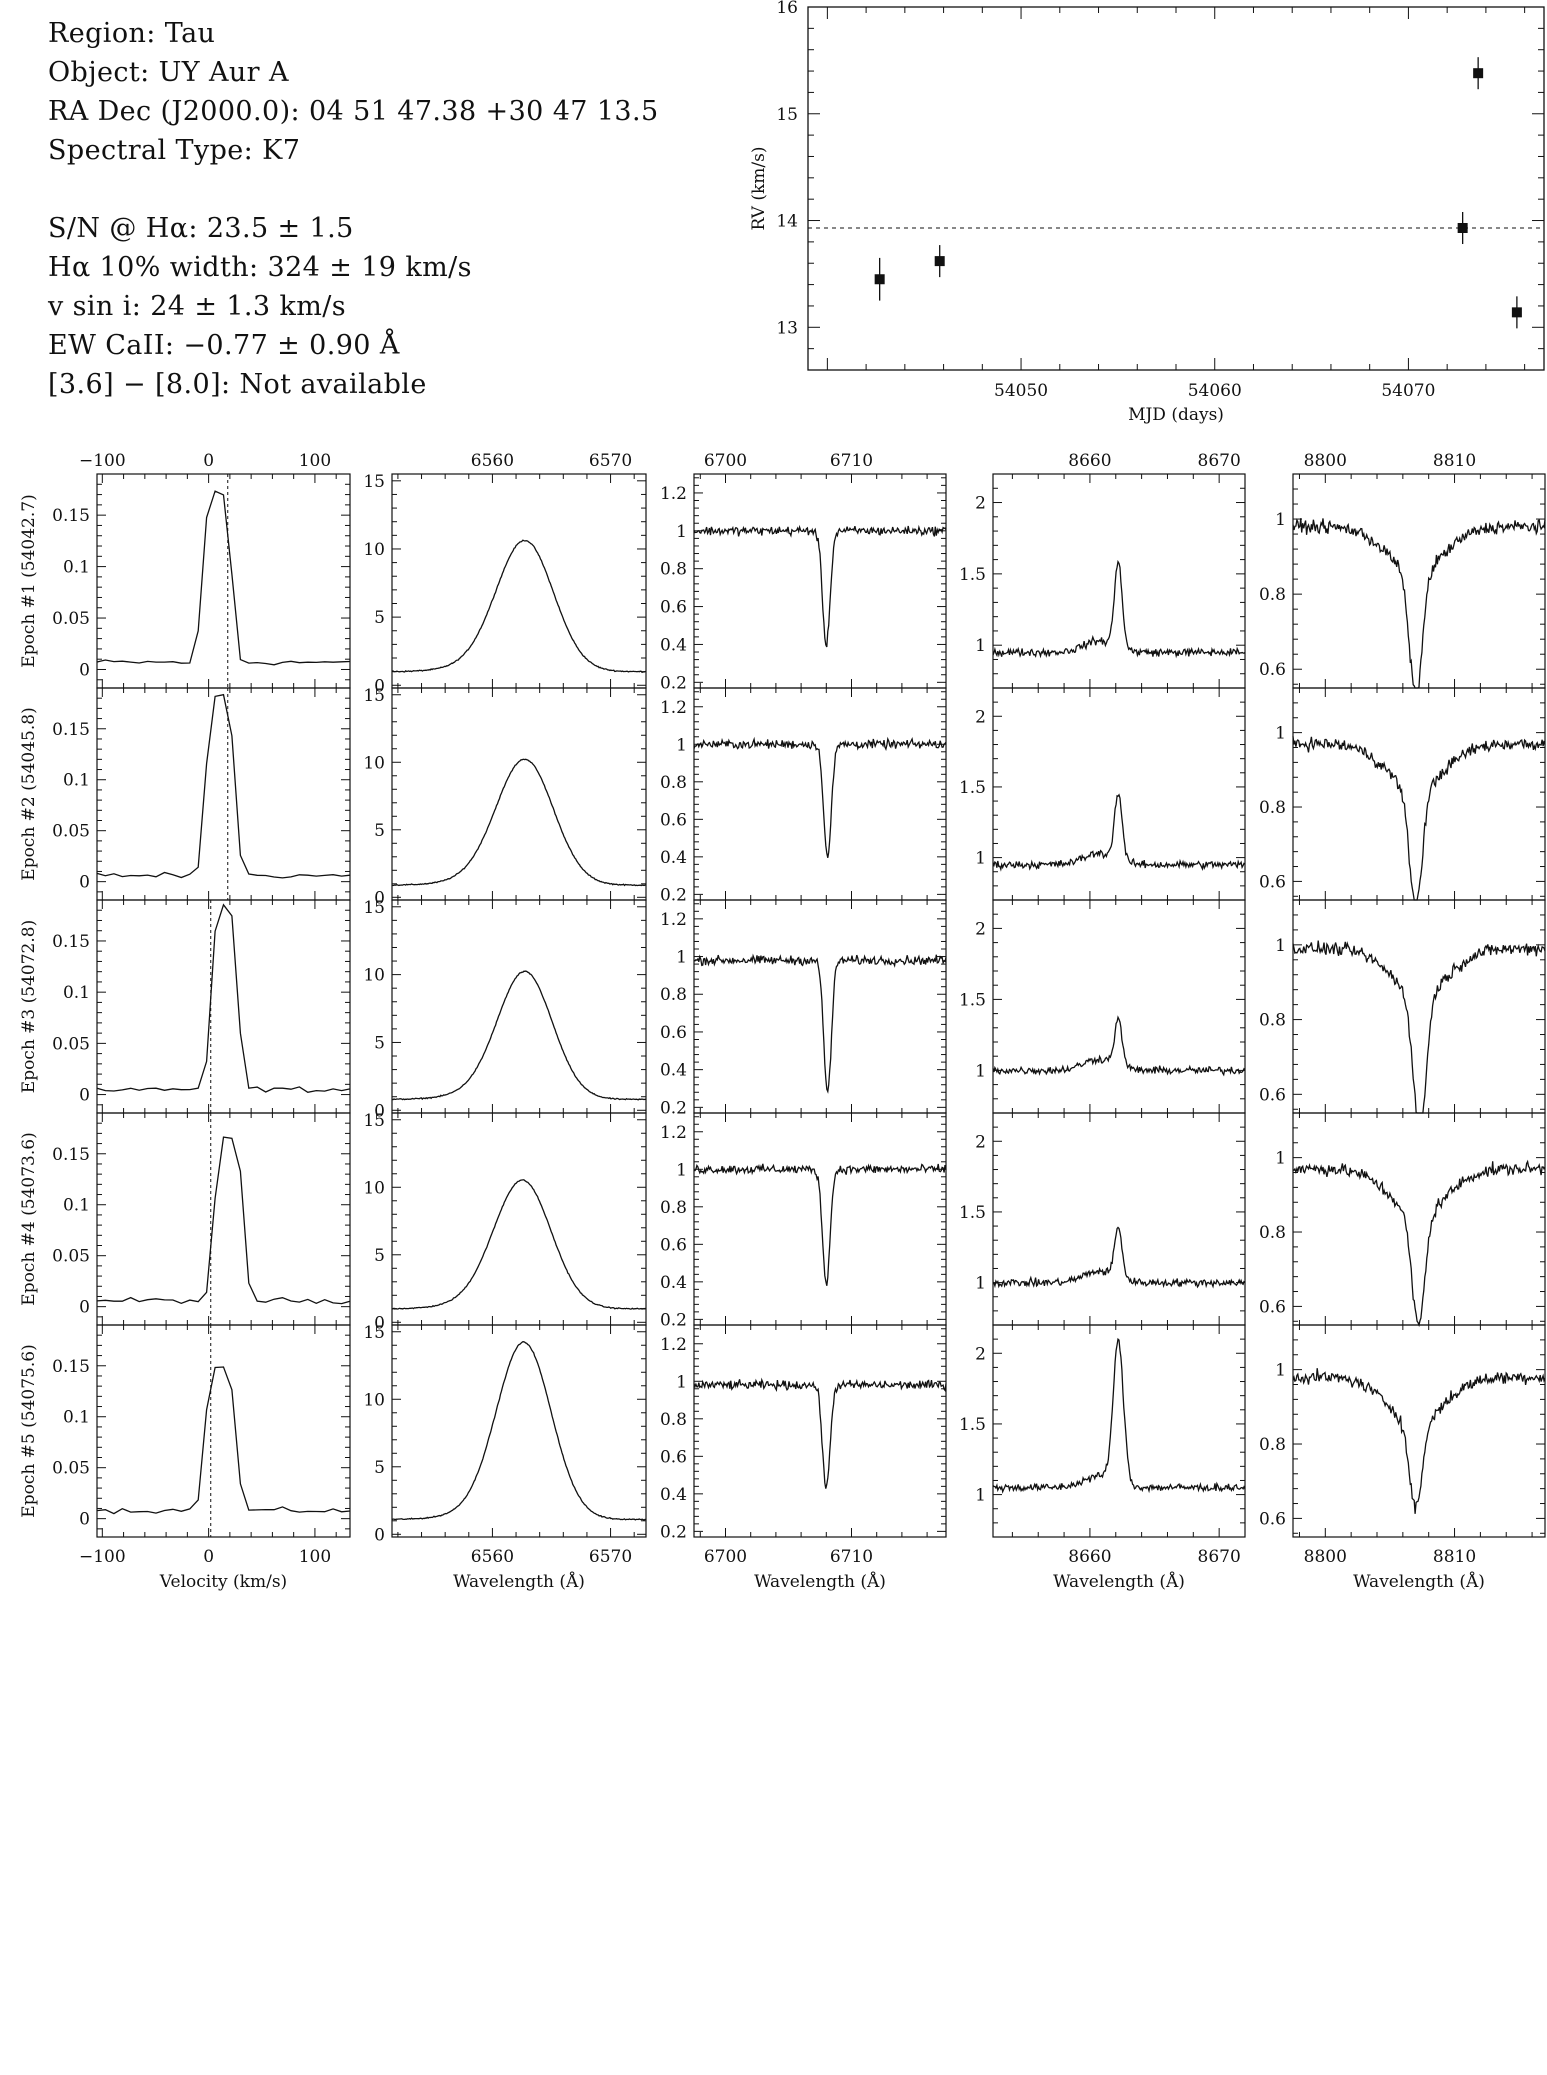 Image resolution: width=1547 pixels, height=2075 pixels. What do you see at coordinates (174, 150) in the screenshot?
I see `spectral-type-label: Spectral Type: K7` at bounding box center [174, 150].